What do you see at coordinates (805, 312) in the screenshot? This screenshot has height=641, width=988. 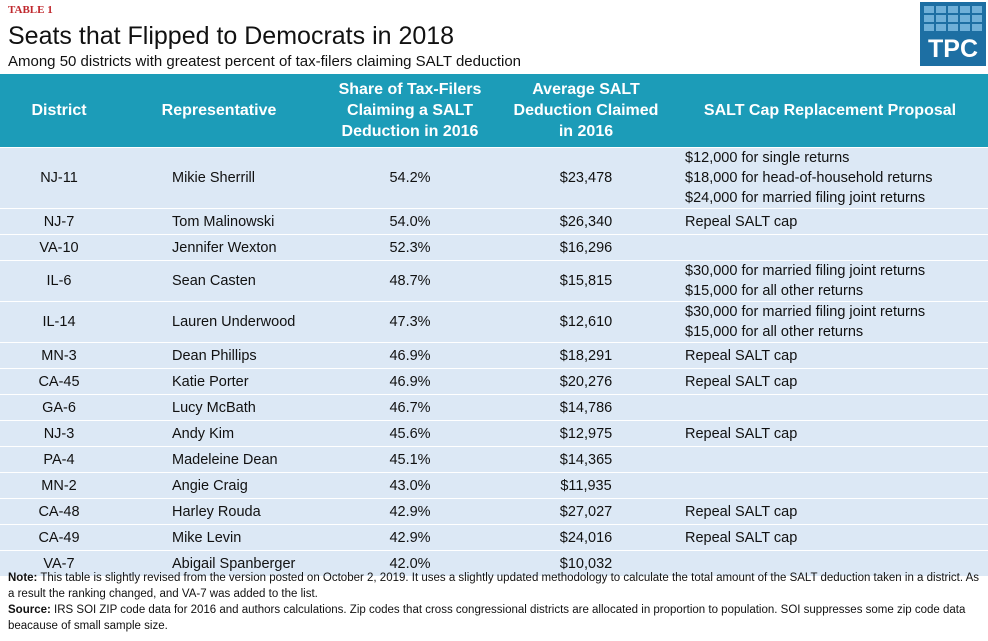 I see `cell-line: $30,000 for married filing joint returns` at bounding box center [805, 312].